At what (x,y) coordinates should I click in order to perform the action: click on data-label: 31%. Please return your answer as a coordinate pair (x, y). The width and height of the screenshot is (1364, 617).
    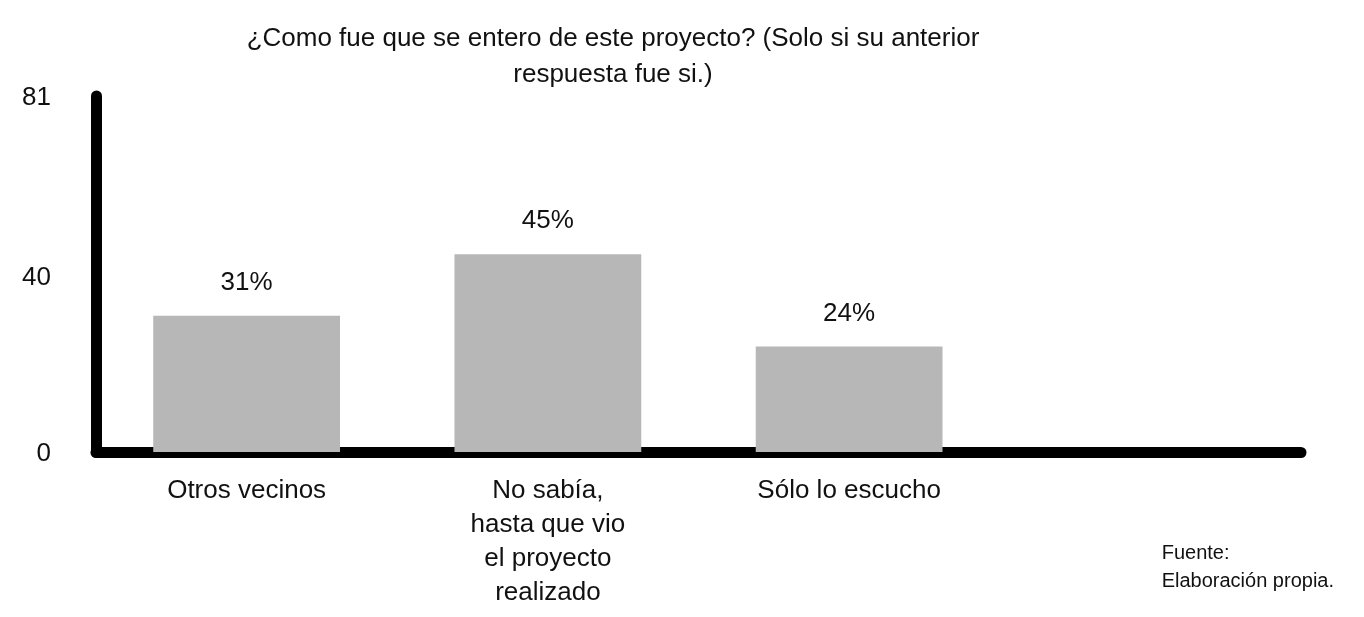
    Looking at the image, I should click on (246, 280).